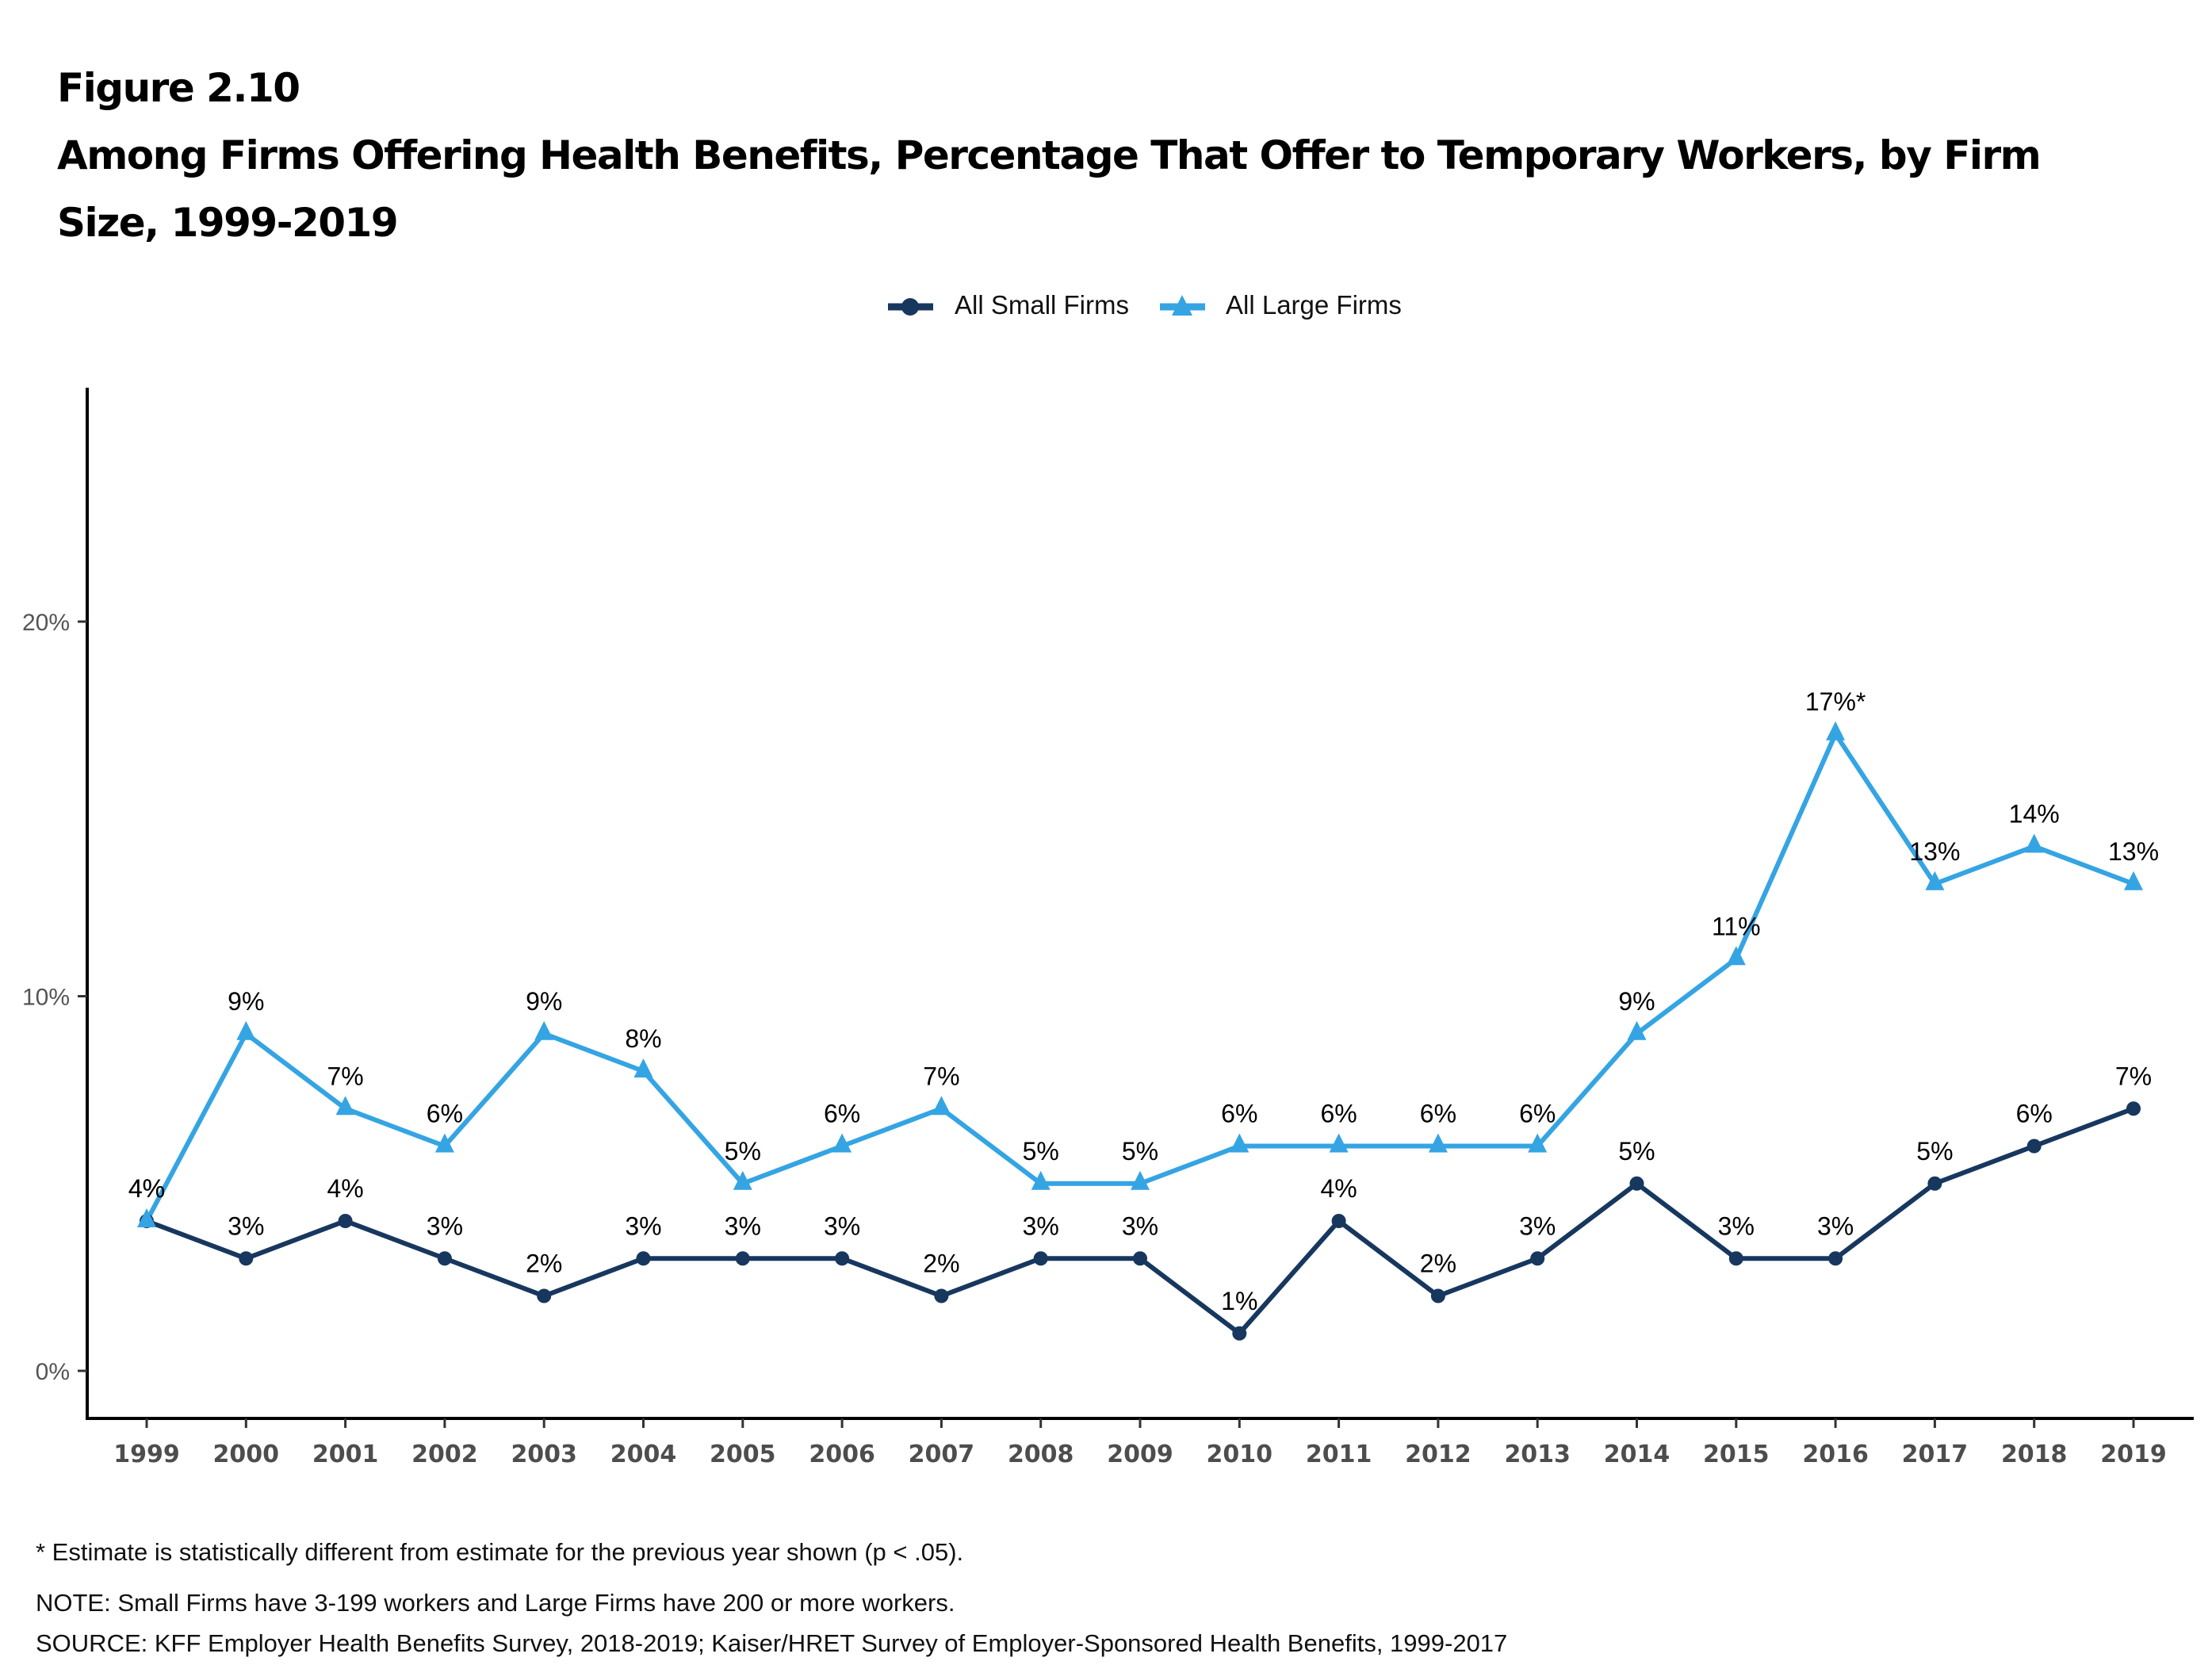 The image size is (2212, 1665). What do you see at coordinates (179, 88) in the screenshot?
I see `figure-number: Figure 2.10` at bounding box center [179, 88].